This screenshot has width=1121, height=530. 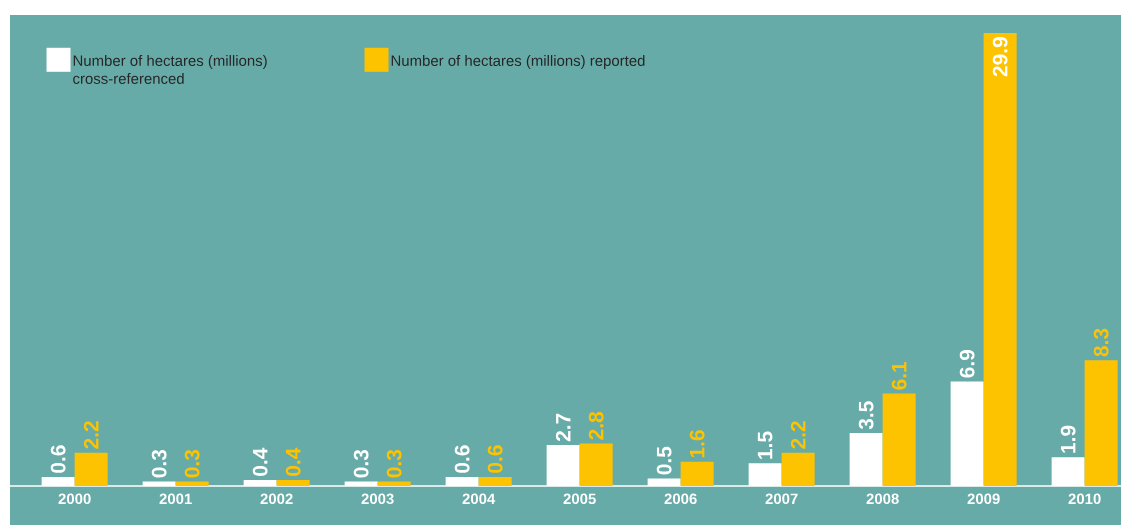 I want to click on data-label: 6.1, so click(x=899, y=375).